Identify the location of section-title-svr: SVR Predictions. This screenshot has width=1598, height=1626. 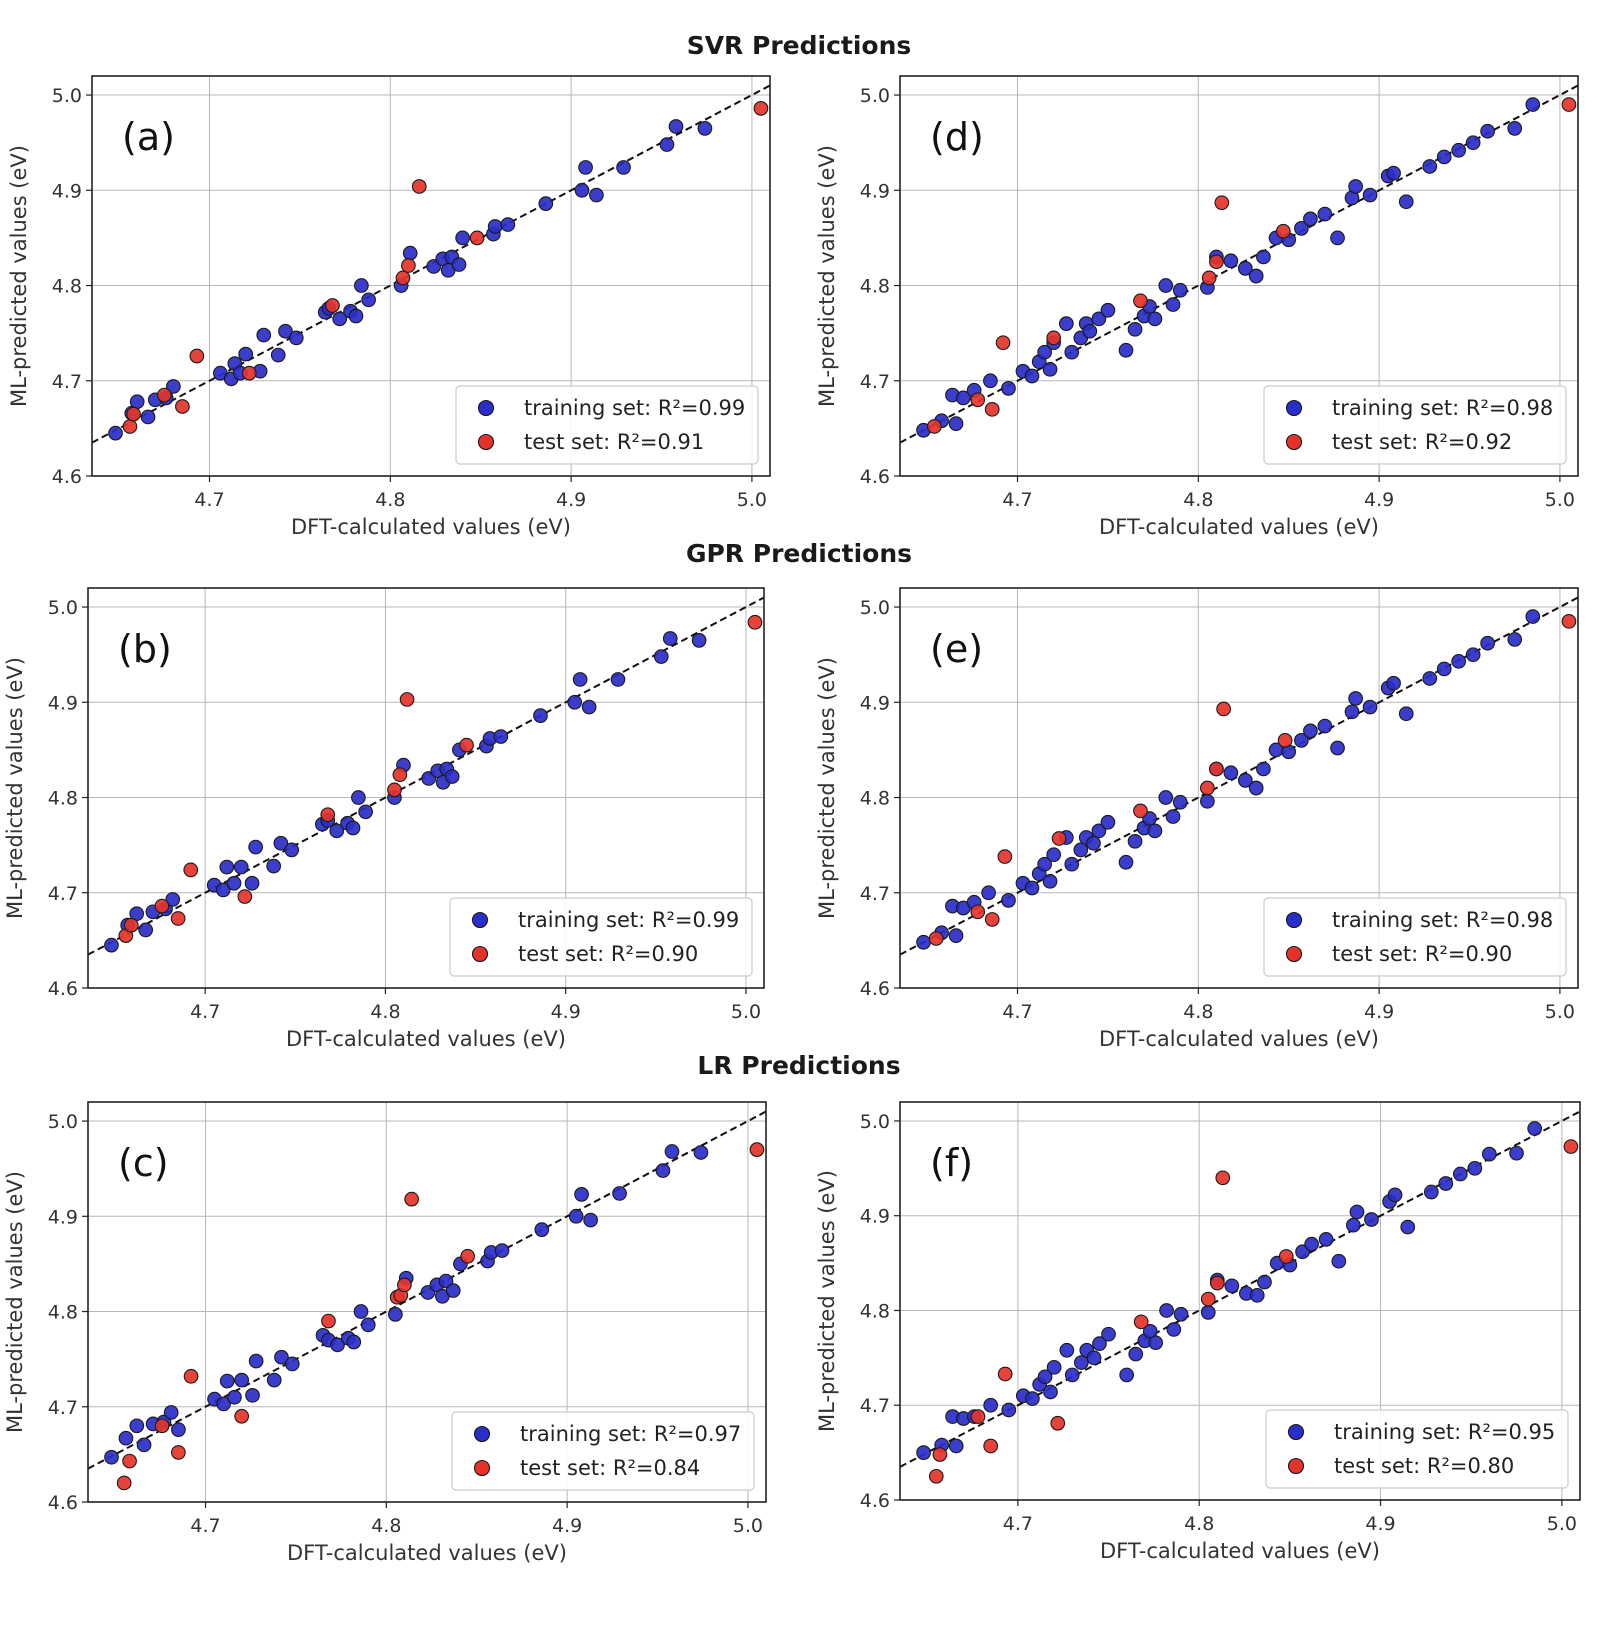
(799, 45).